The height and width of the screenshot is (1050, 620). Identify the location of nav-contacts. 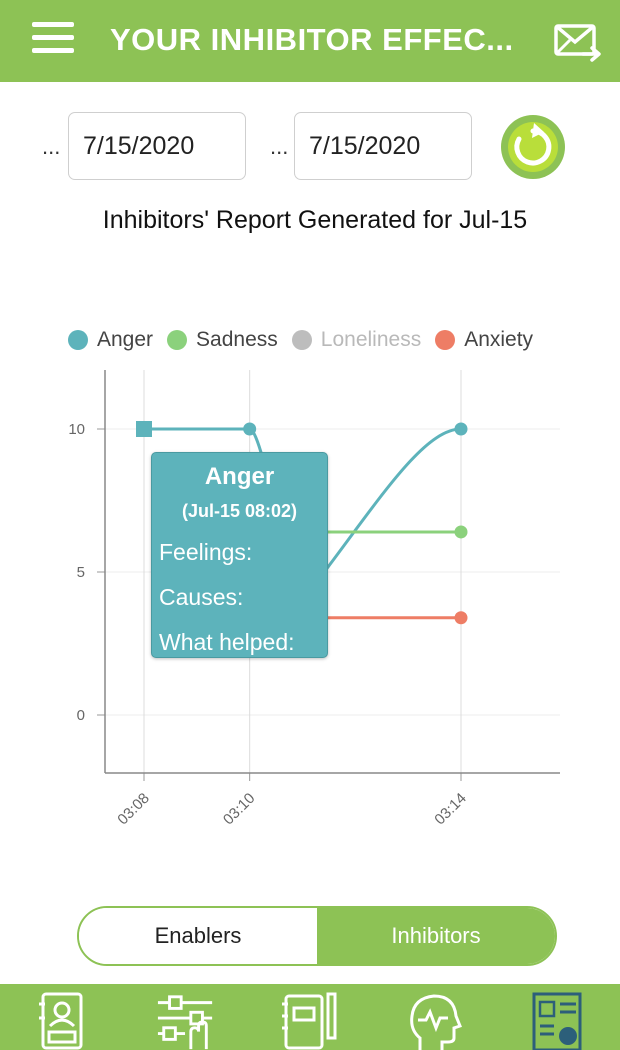
(62, 1017).